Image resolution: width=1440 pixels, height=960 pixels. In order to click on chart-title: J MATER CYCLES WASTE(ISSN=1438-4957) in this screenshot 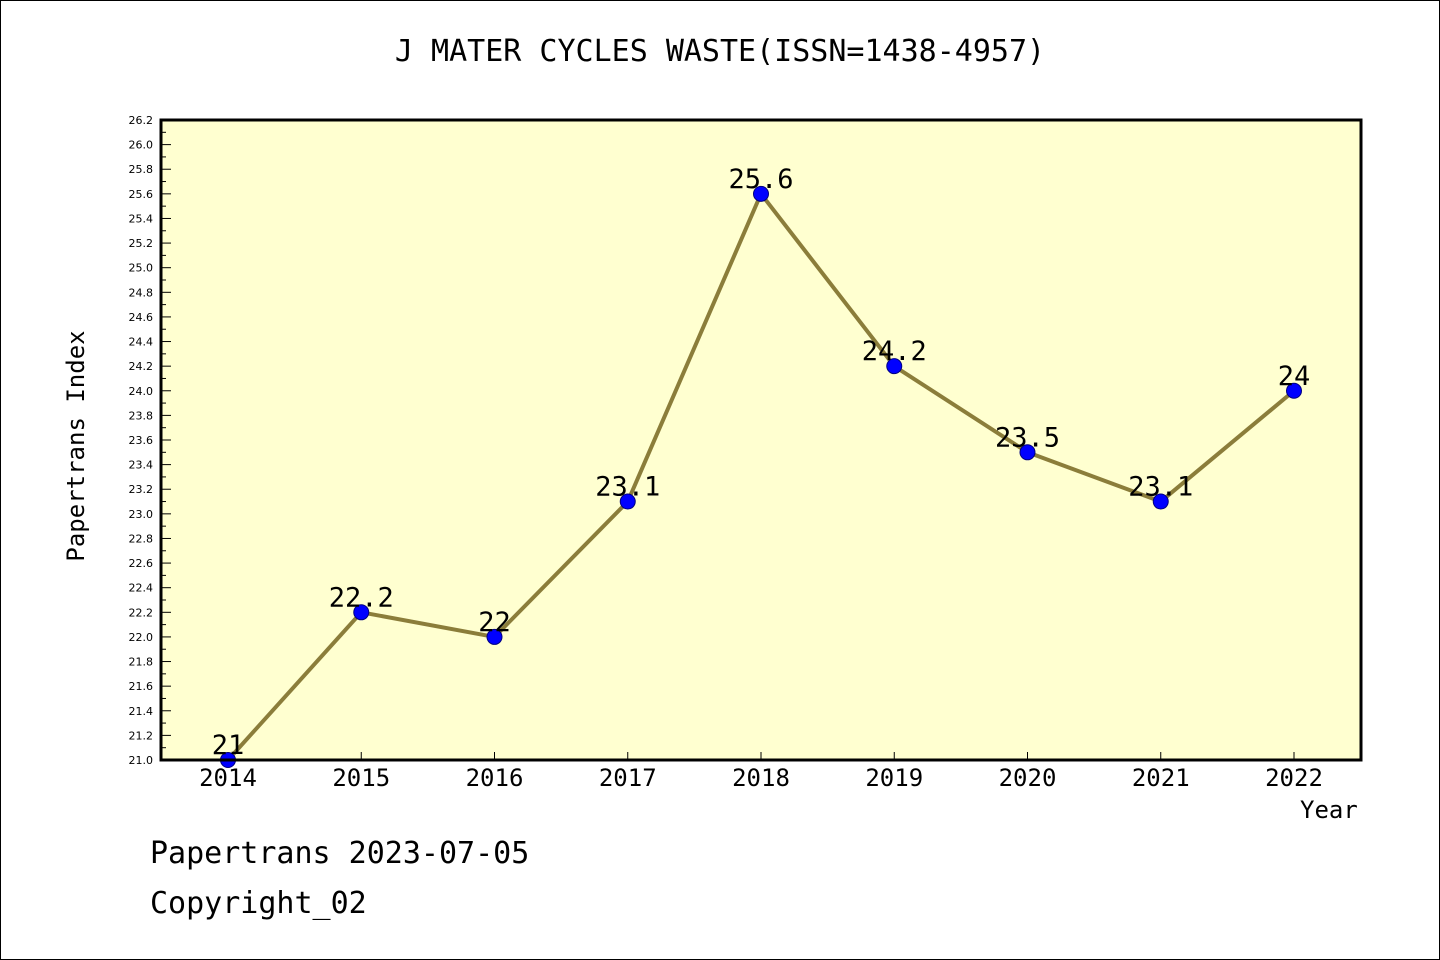, I will do `click(720, 51)`.